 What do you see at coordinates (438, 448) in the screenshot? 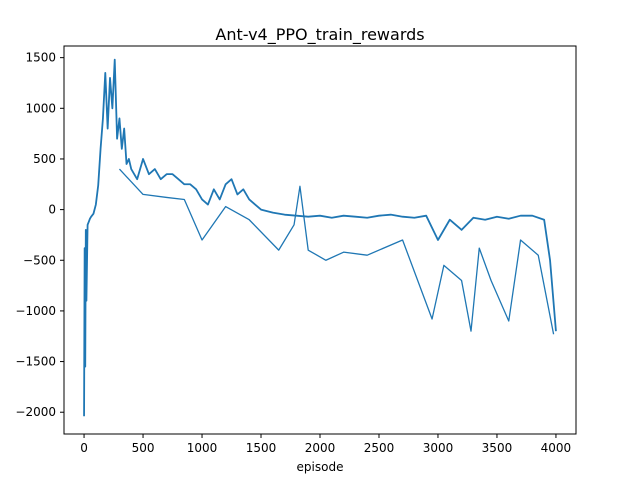
I see `x-tick-label: 3000` at bounding box center [438, 448].